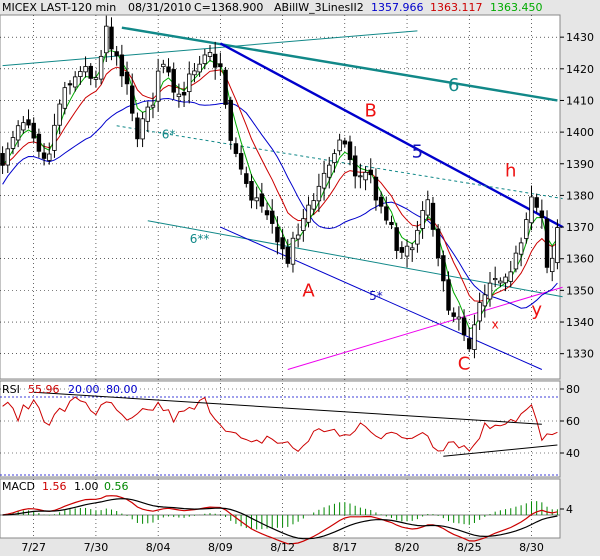 This screenshot has width=600, height=560. Describe the element at coordinates (569, 509) in the screenshot. I see `macd-tick-label: 4` at that location.